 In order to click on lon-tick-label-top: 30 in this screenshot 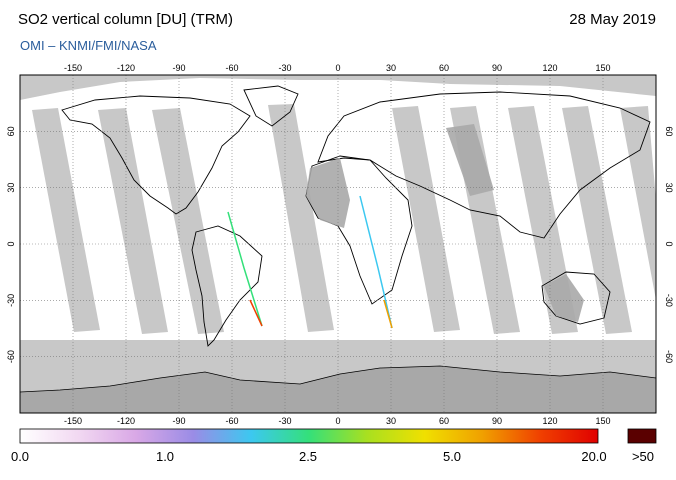, I will do `click(391, 68)`.